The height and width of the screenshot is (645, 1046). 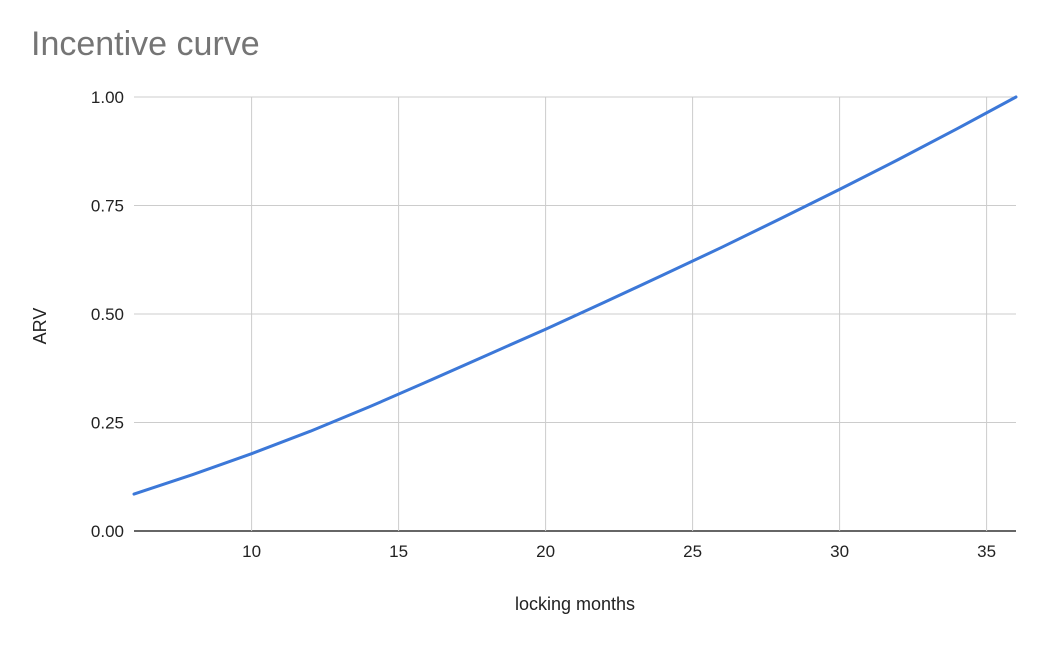 I want to click on y-tick-label: 0.50, so click(x=107, y=314).